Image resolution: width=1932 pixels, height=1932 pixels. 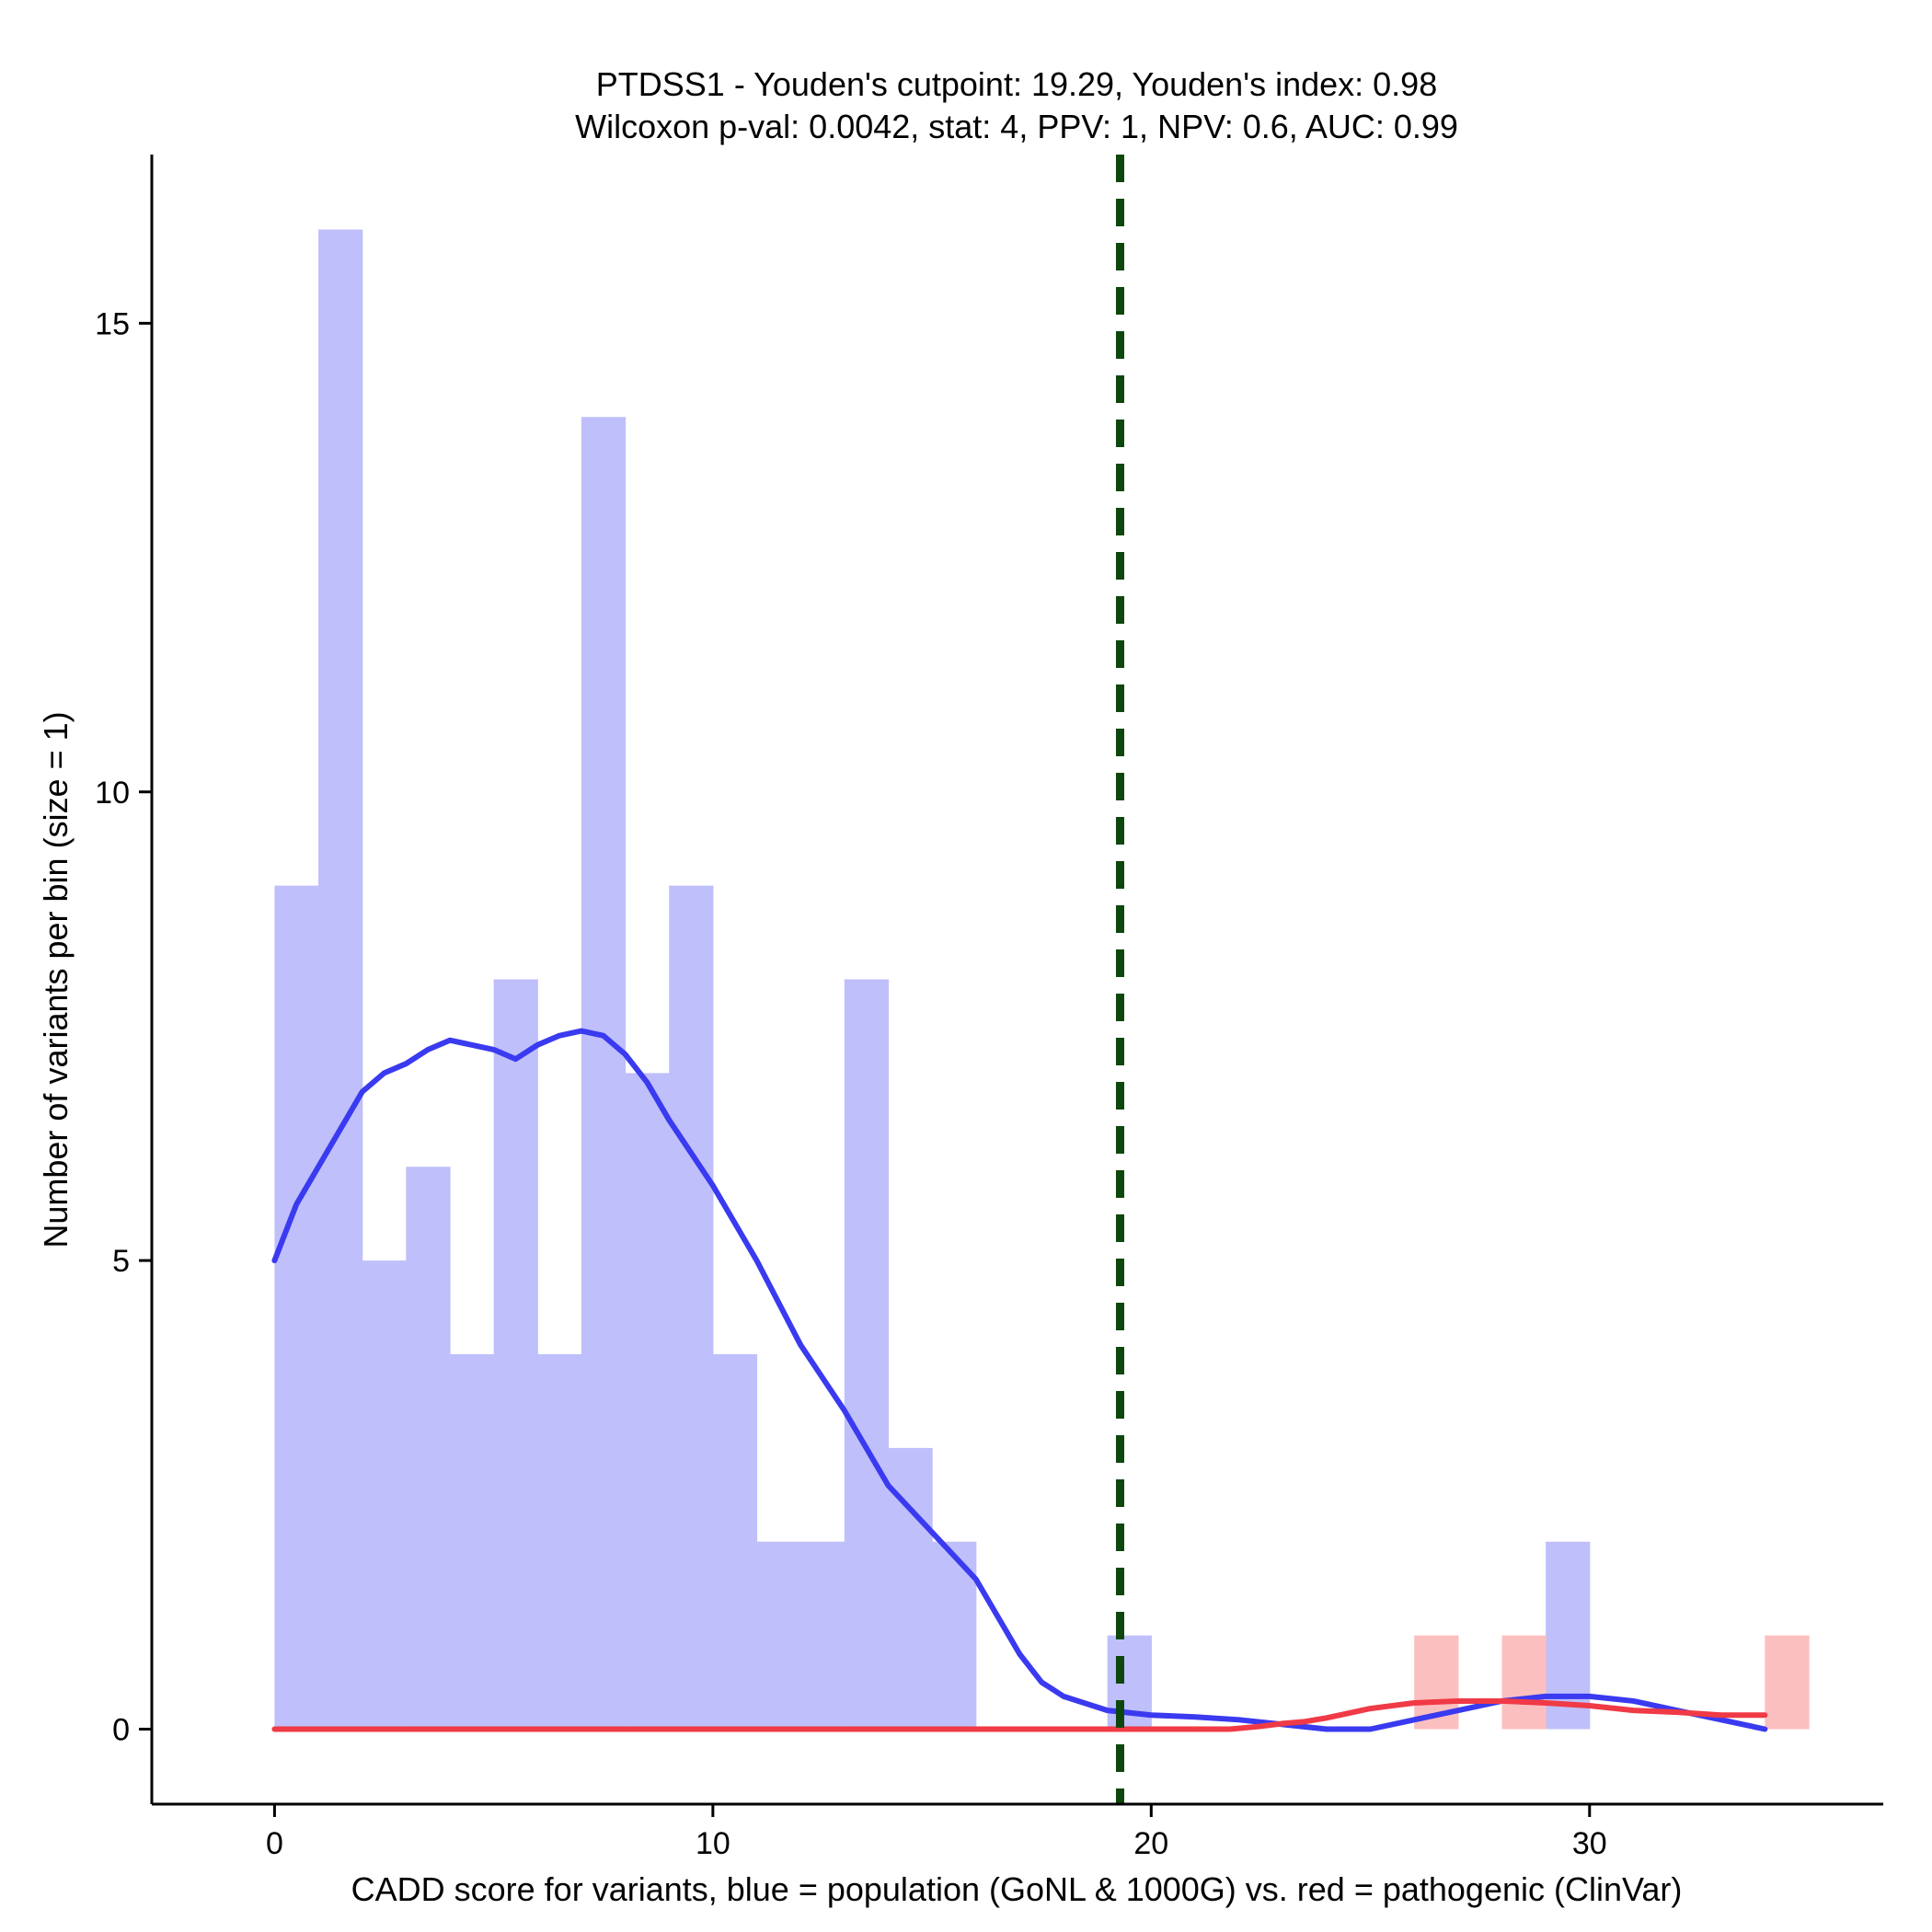 What do you see at coordinates (56, 979) in the screenshot?
I see `y-axis-label: Number of variants per bin (size = 1)` at bounding box center [56, 979].